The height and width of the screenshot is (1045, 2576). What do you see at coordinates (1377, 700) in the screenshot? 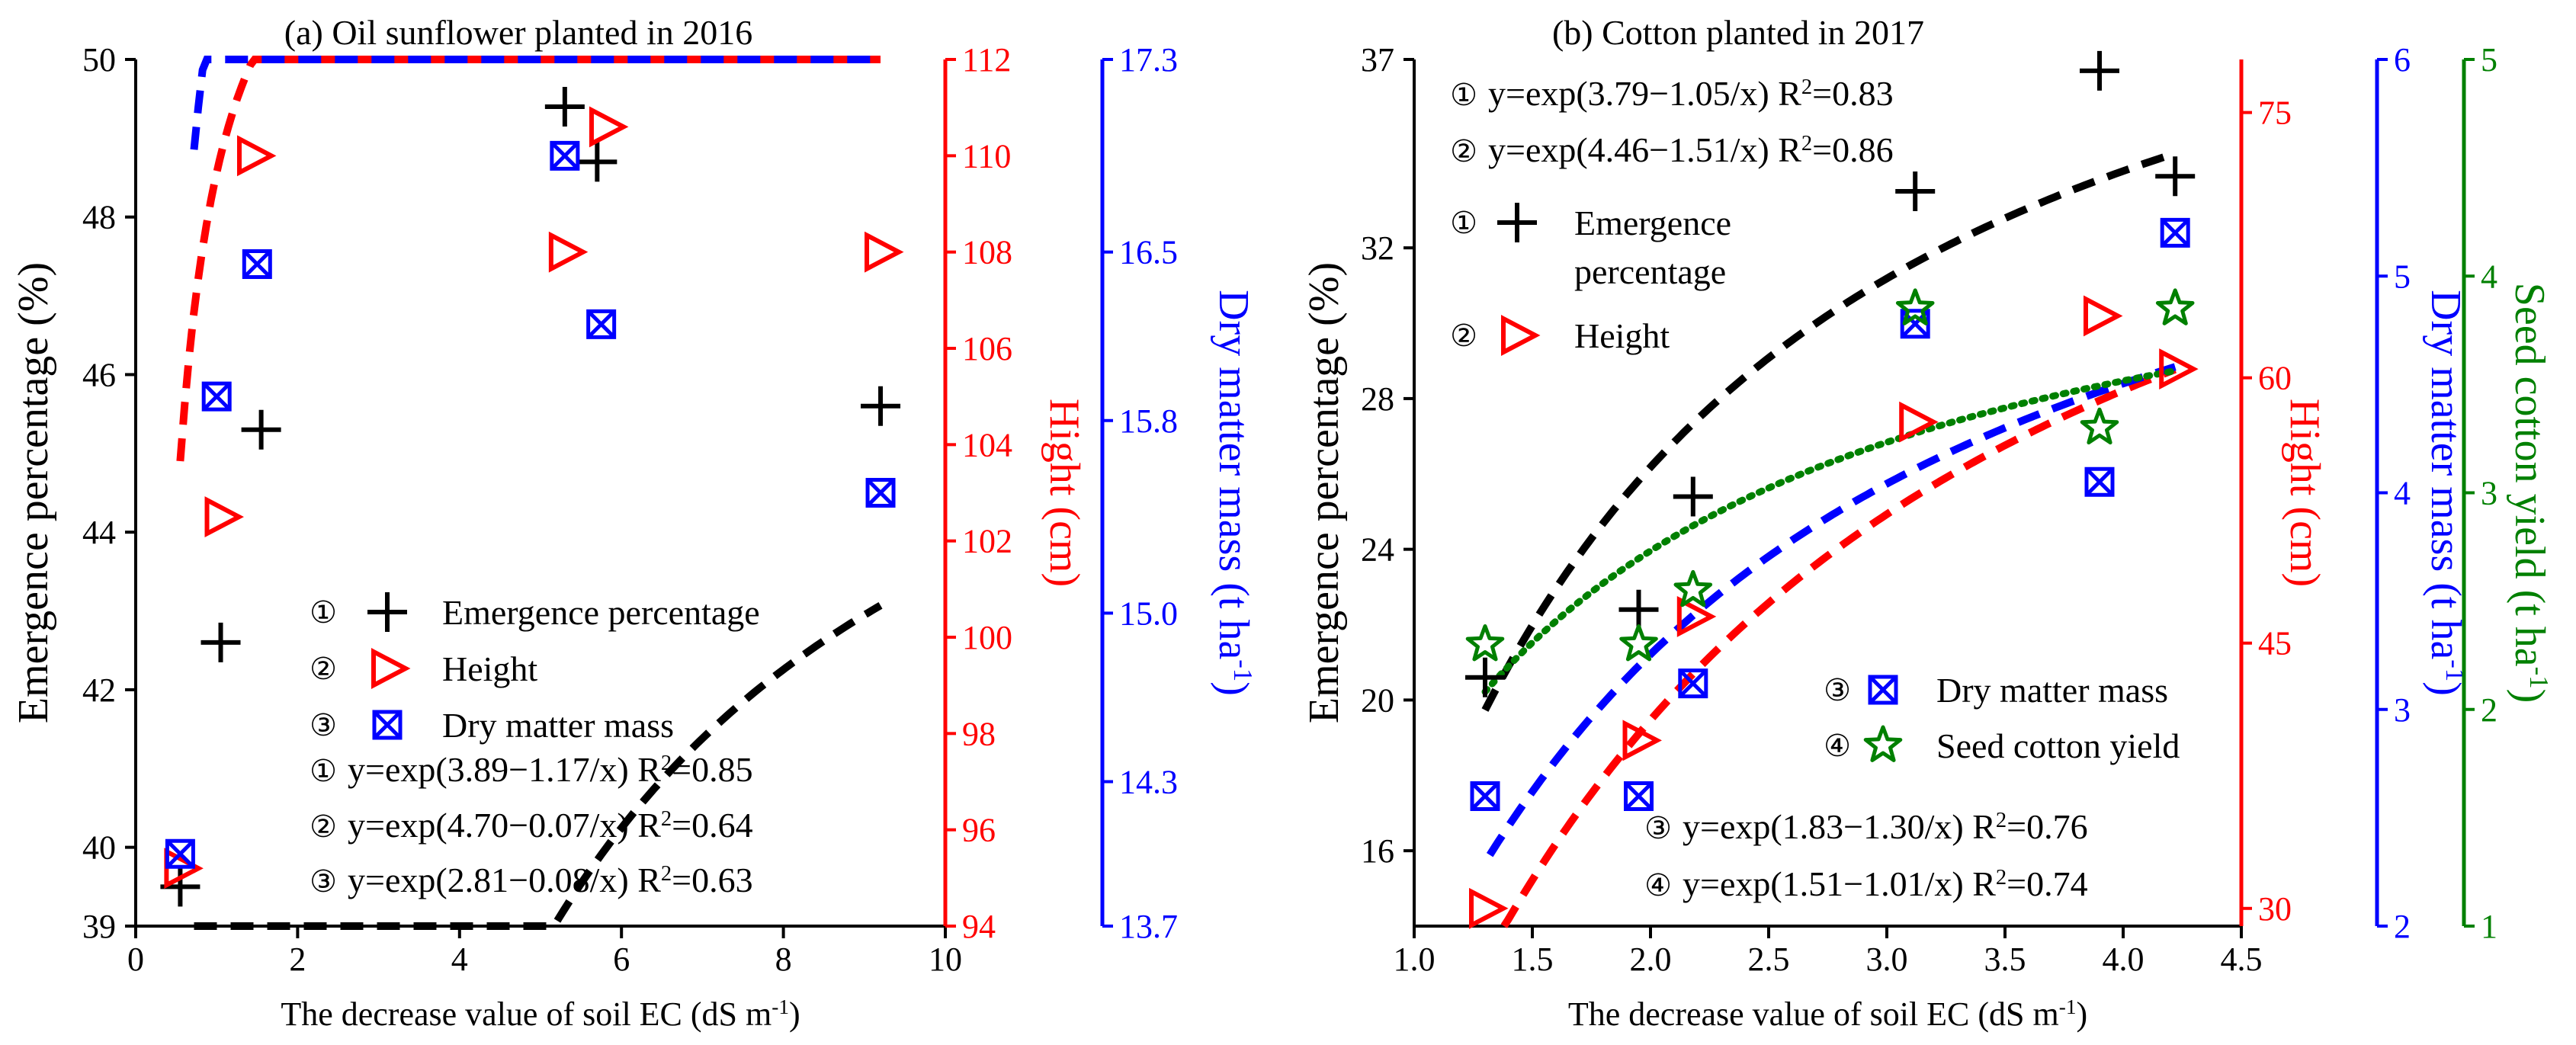
I see `y-tick-label: 20` at bounding box center [1377, 700].